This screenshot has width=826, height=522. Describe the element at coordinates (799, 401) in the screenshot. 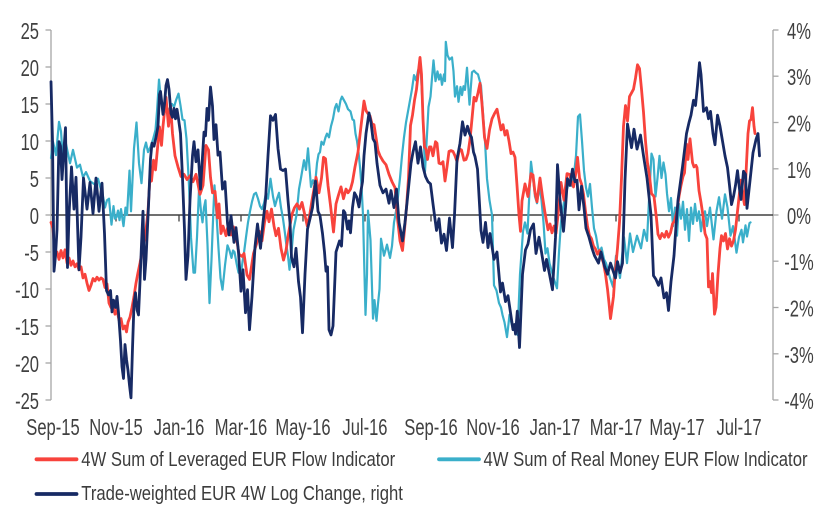

I see `svg-text: -4%` at that location.